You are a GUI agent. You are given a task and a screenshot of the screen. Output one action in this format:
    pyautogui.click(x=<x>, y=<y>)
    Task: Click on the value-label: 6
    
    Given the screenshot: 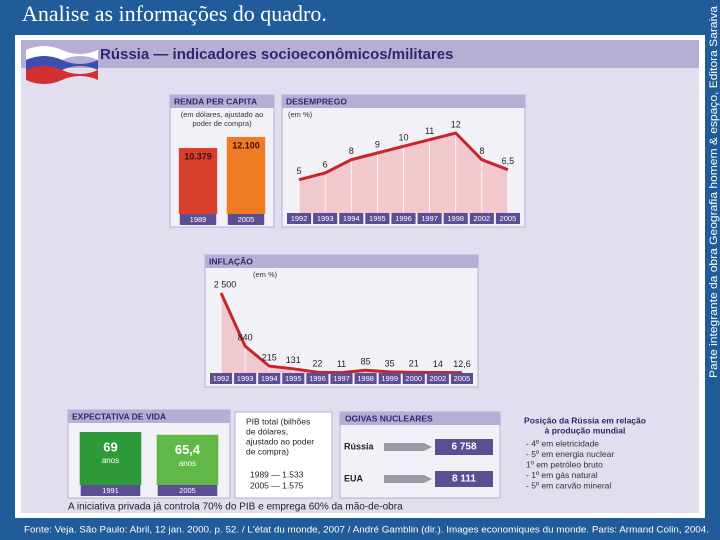 What is the action you would take?
    pyautogui.click(x=325, y=164)
    